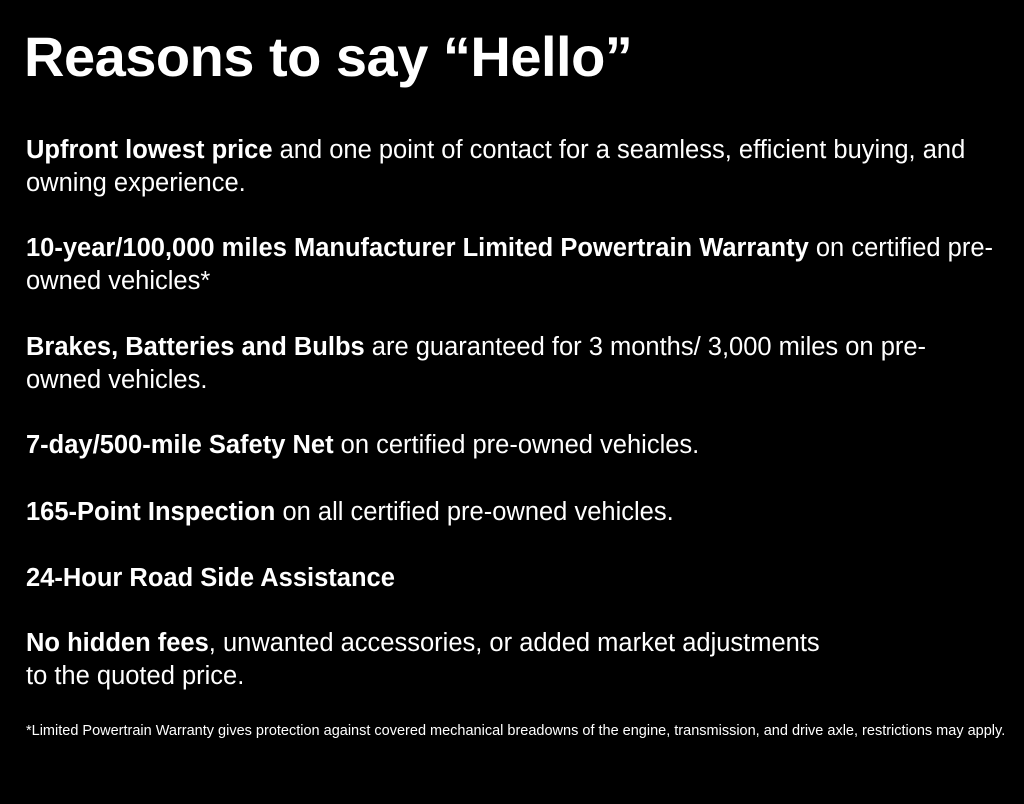 The width and height of the screenshot is (1024, 804). Describe the element at coordinates (513, 578) in the screenshot. I see `reason-item: 24-Hour Road Side Assistance` at that location.